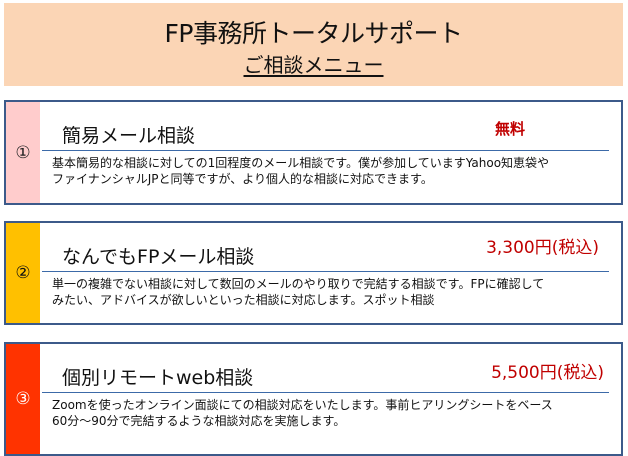 The image size is (628, 456). Describe the element at coordinates (243, 300) in the screenshot. I see `description-line: みたい、アドバイスが欲しいといった相談に対応します。スポット相談` at that location.